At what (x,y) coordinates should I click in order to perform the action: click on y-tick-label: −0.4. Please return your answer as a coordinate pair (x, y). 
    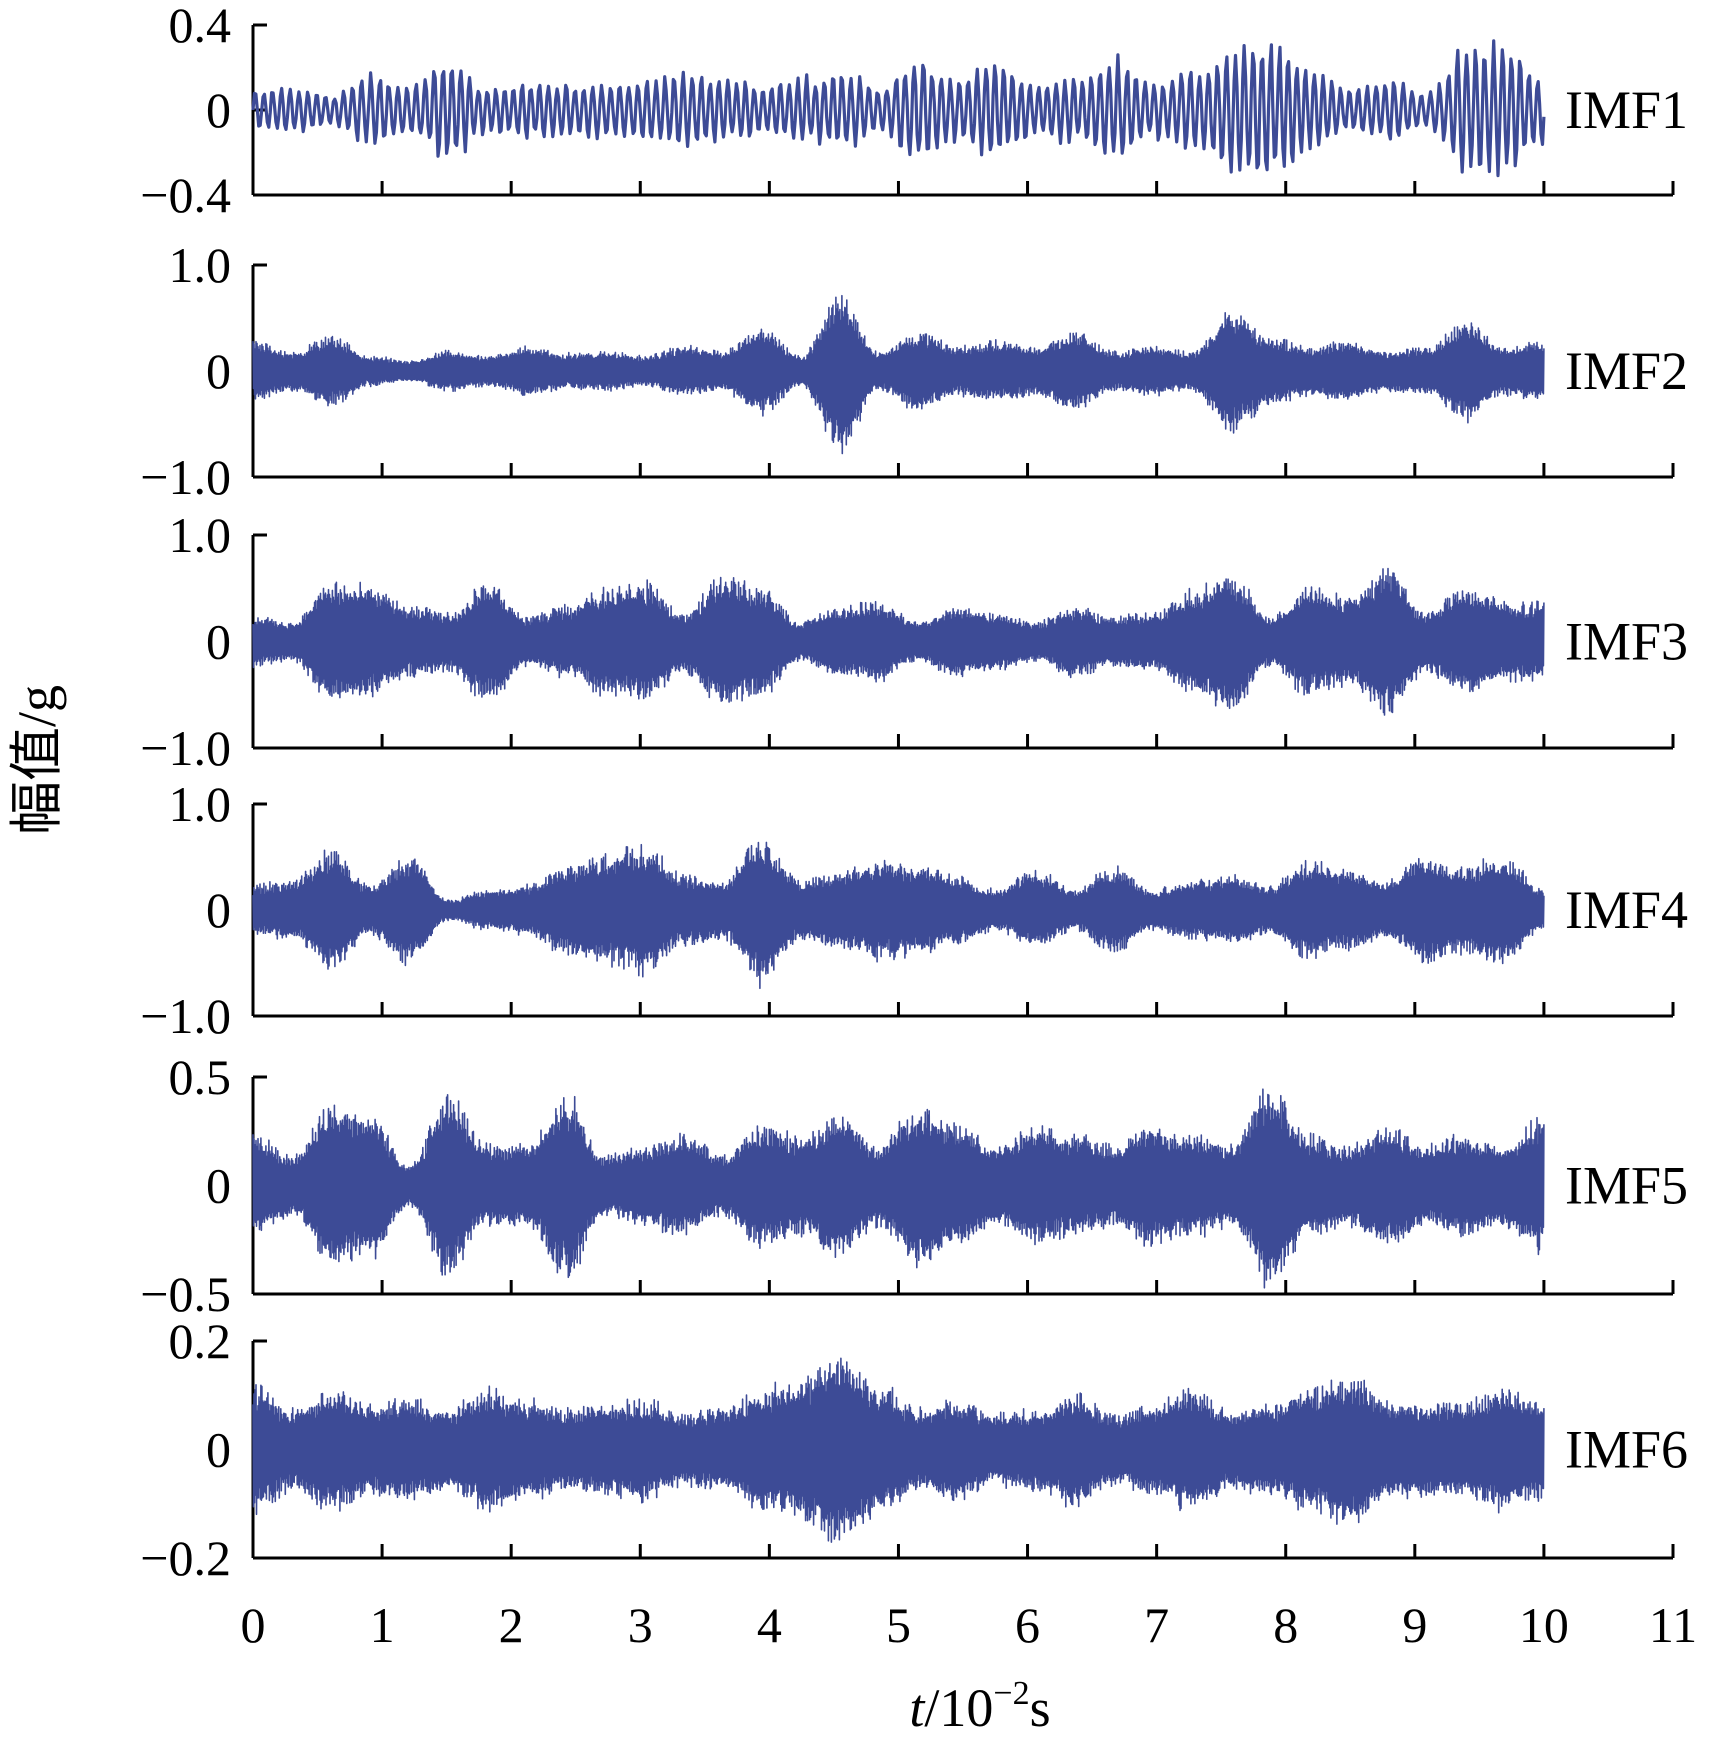
    Looking at the image, I should click on (185, 195).